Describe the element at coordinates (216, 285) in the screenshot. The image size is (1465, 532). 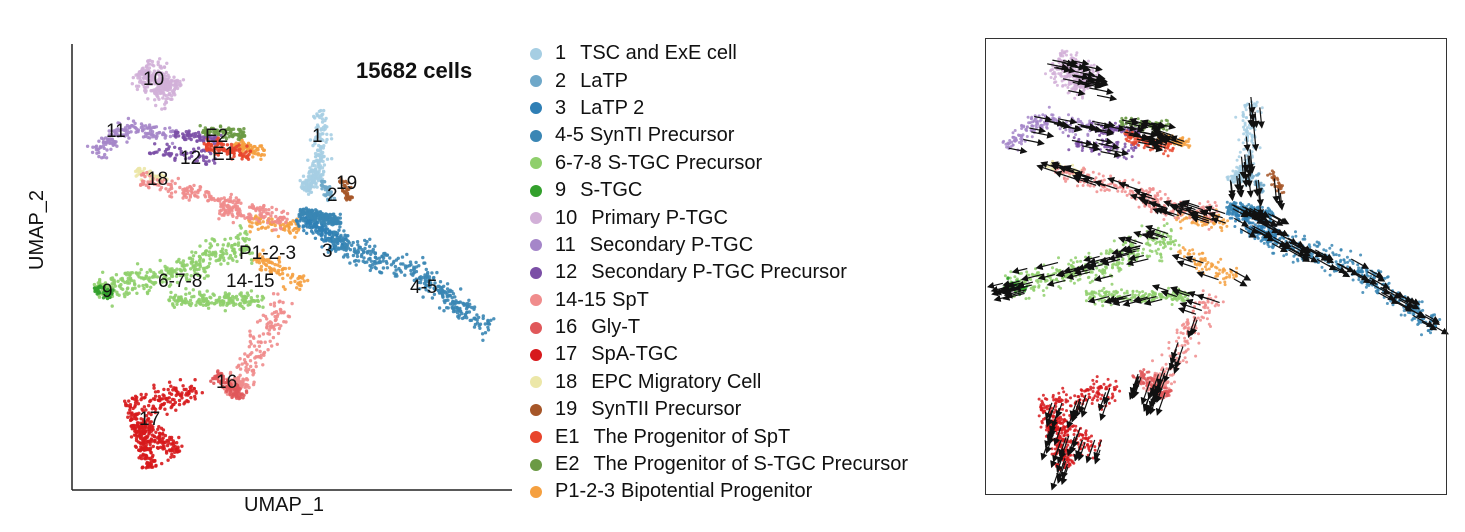
I see `cluster-14-15-points` at that location.